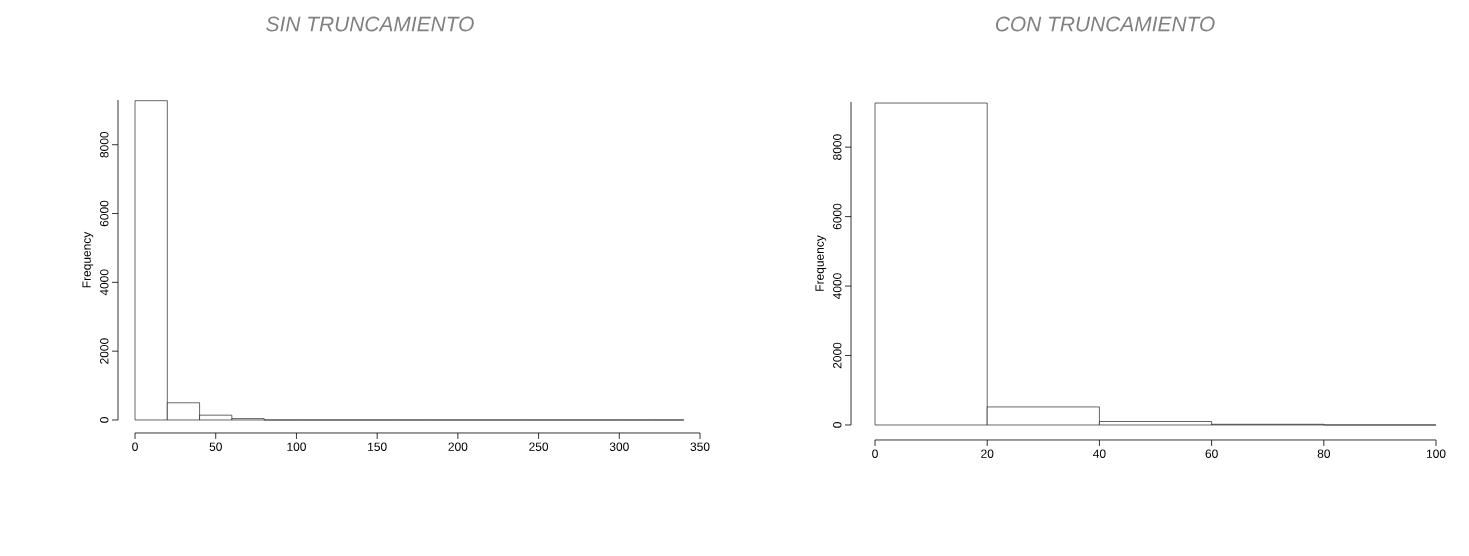 This screenshot has height=556, width=1469. I want to click on x-tick-label: 50, so click(215, 446).